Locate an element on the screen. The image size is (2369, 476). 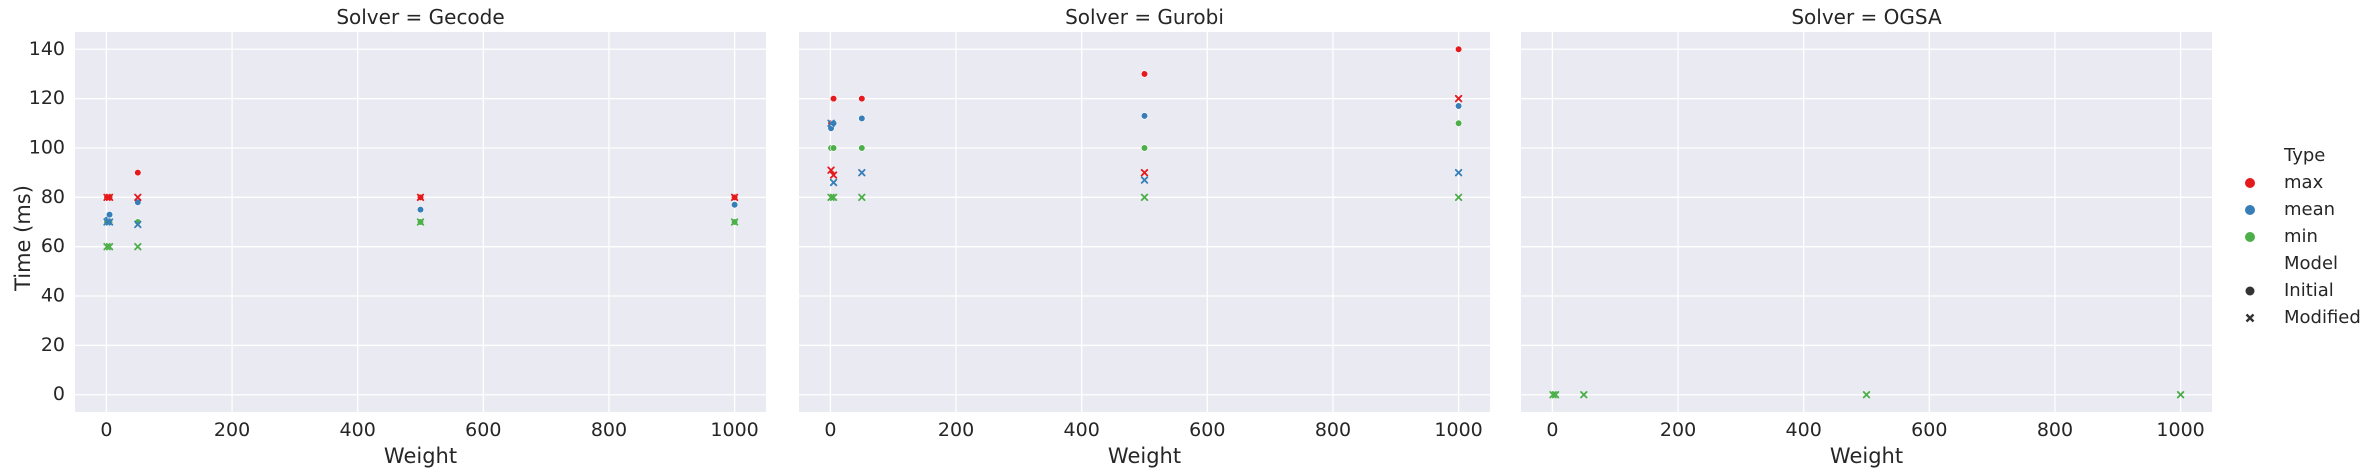
legend-marker-modified is located at coordinates (2250, 318).